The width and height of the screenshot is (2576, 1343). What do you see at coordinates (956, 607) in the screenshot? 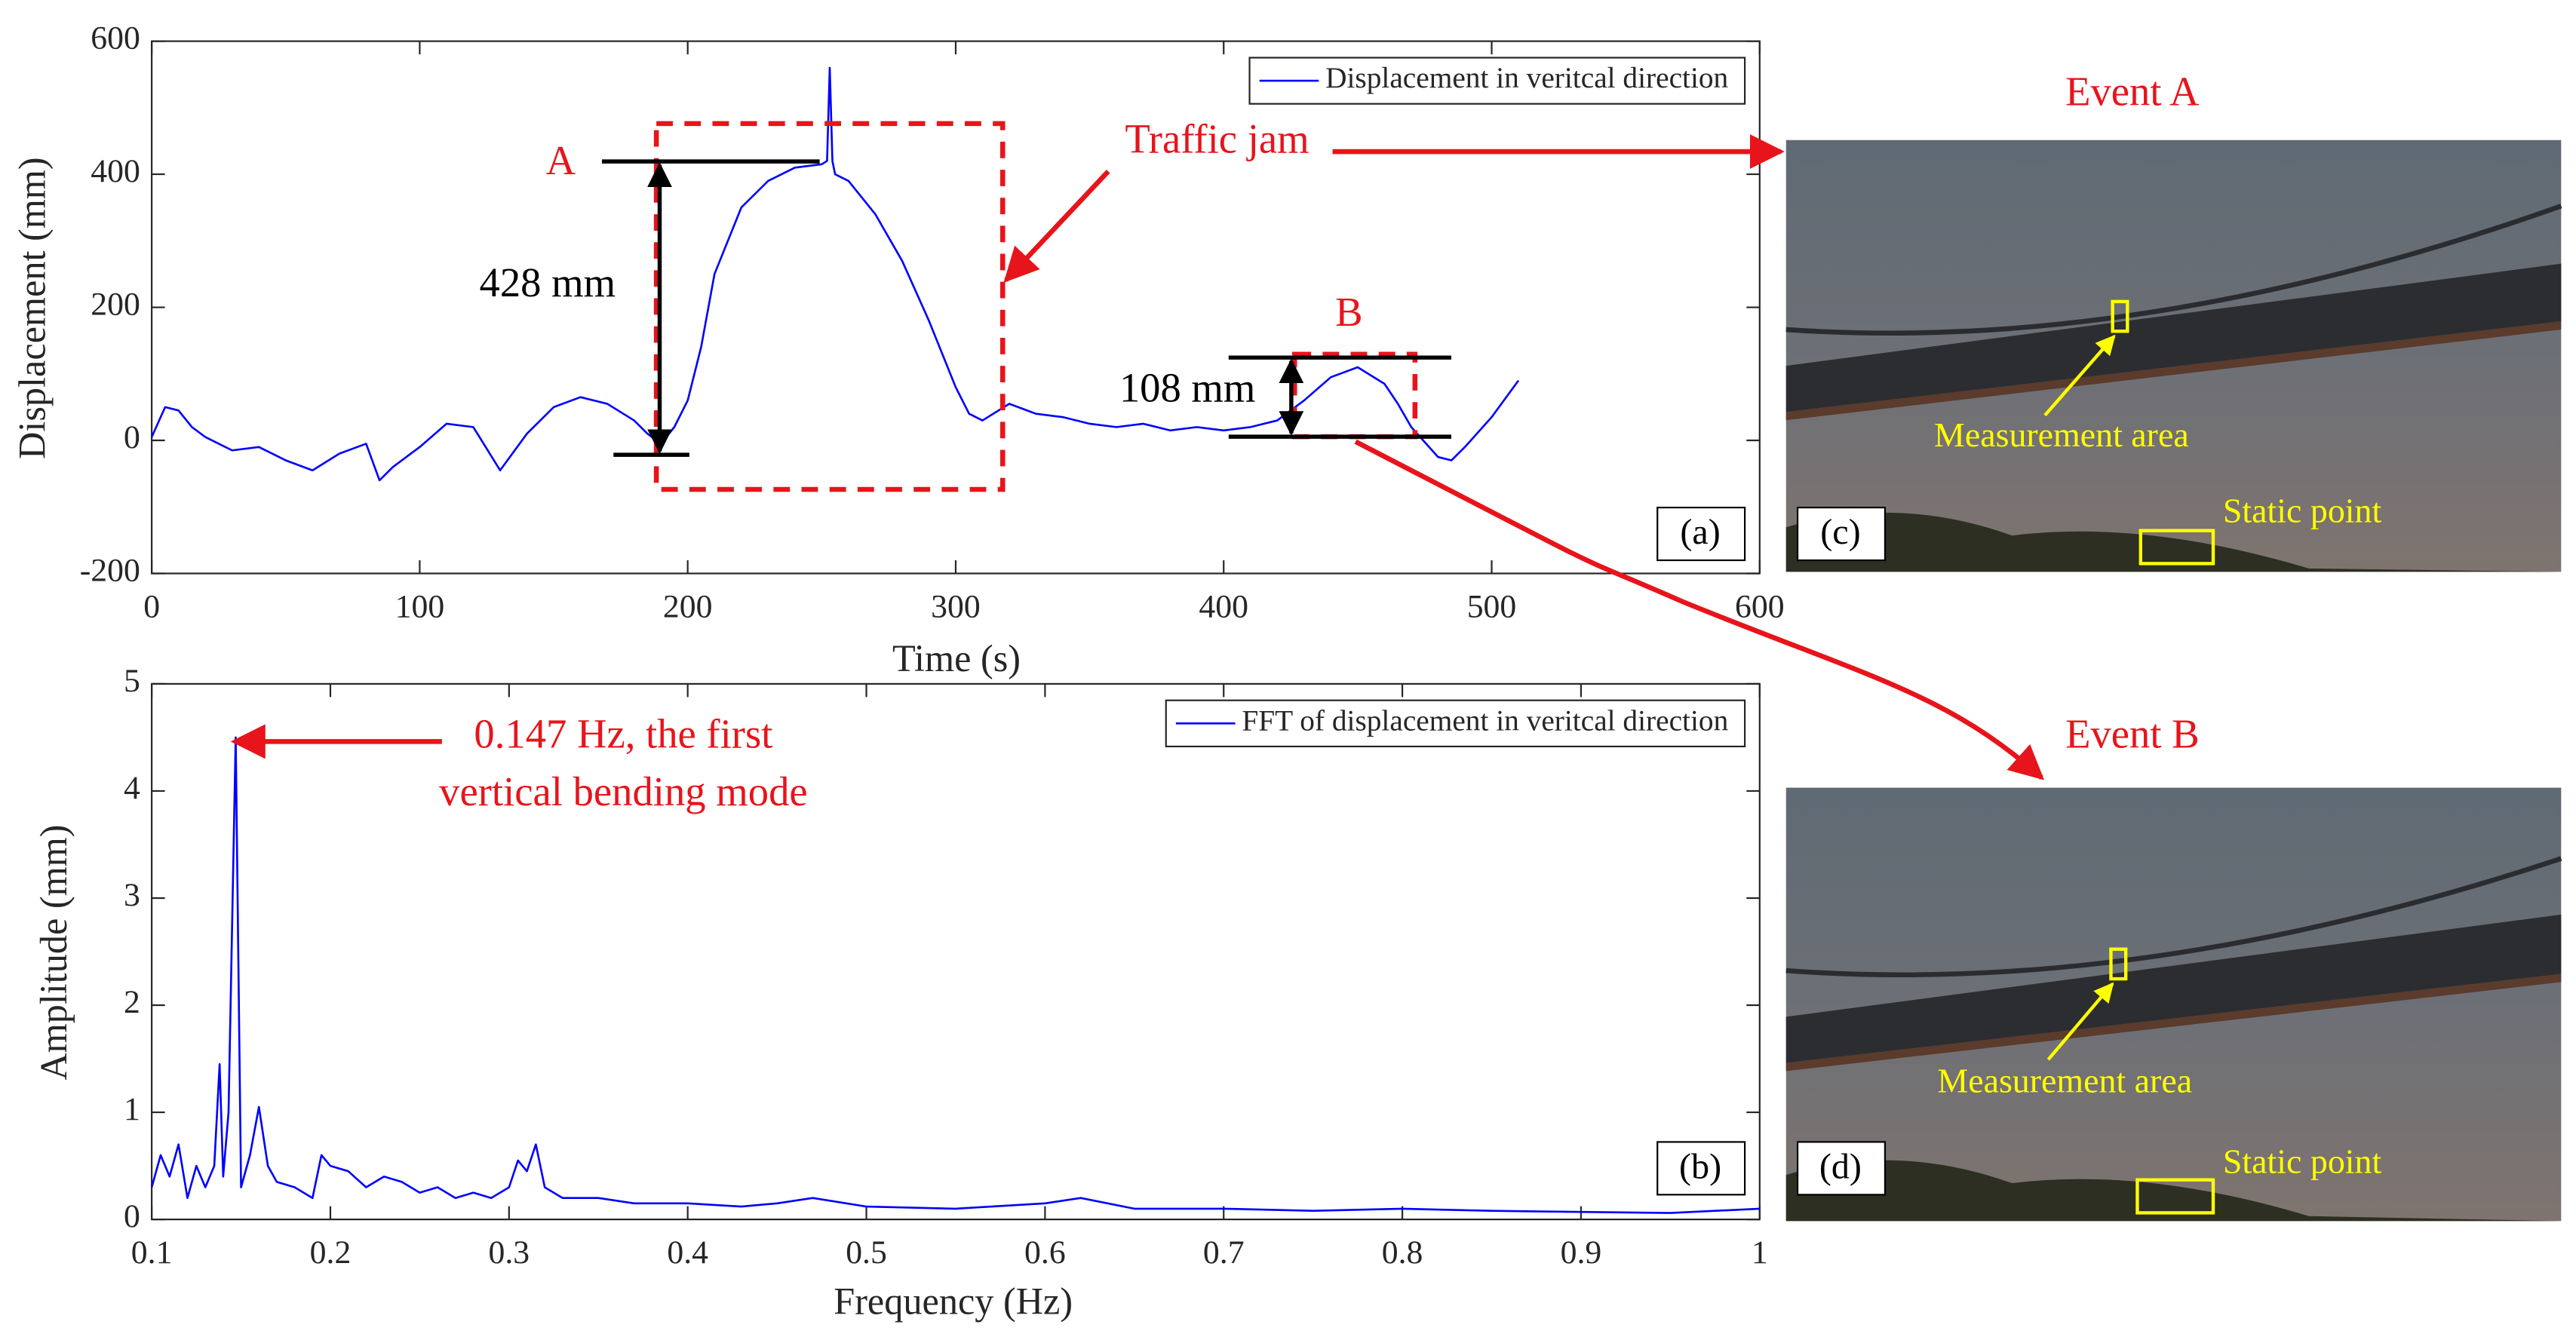
I see `x-tick-label: 300` at bounding box center [956, 607].